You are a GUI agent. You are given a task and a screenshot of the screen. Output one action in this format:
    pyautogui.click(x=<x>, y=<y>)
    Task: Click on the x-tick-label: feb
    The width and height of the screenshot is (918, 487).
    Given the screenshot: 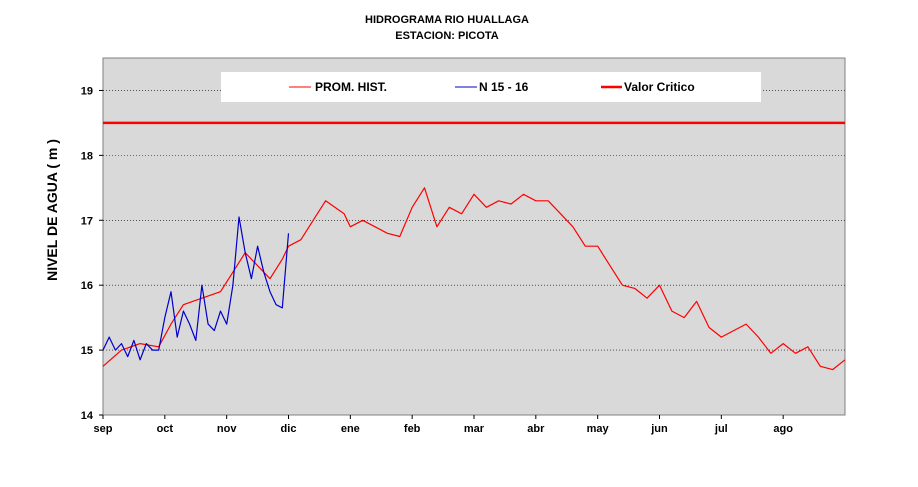 What is the action you would take?
    pyautogui.click(x=412, y=429)
    